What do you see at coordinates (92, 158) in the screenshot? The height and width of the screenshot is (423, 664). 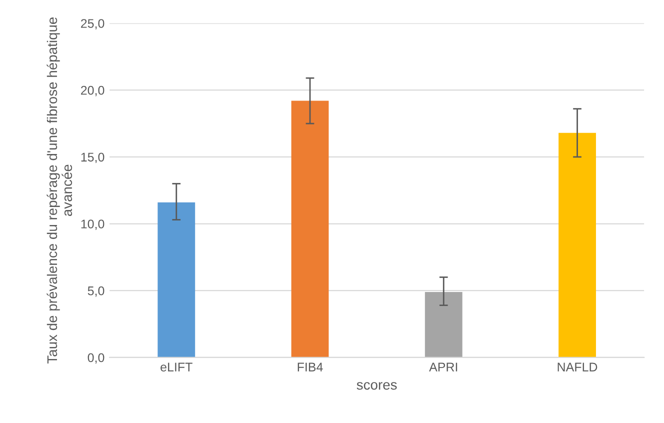 I see `y-tick-label: 15,0` at bounding box center [92, 158].